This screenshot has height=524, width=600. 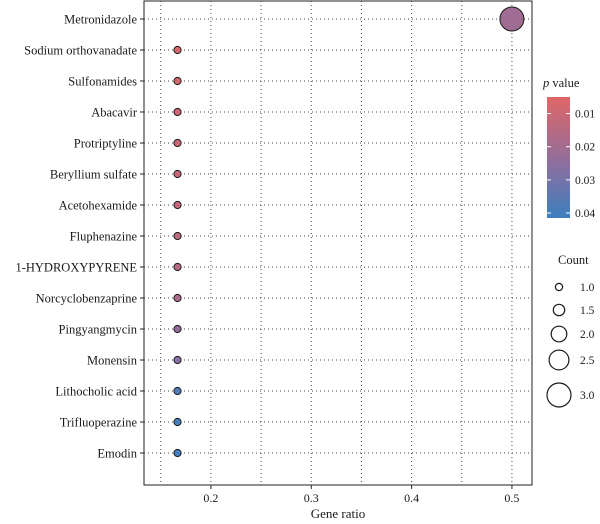 I want to click on category-label: Sodium orthovanadate, so click(x=80, y=51).